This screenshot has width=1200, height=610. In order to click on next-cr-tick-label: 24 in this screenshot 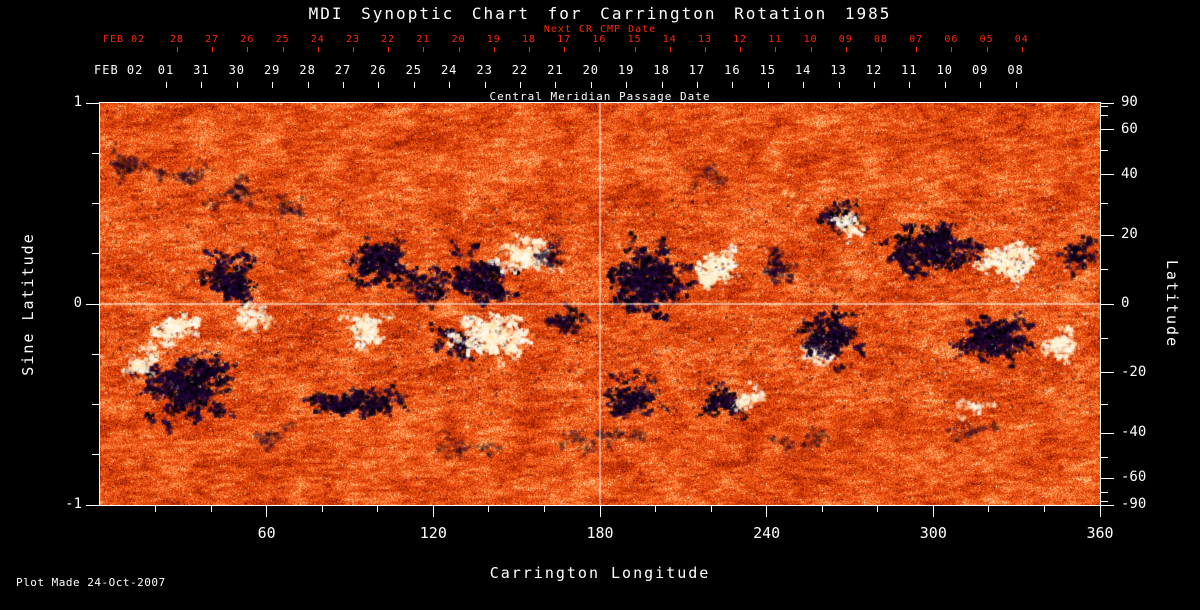, I will do `click(317, 39)`.